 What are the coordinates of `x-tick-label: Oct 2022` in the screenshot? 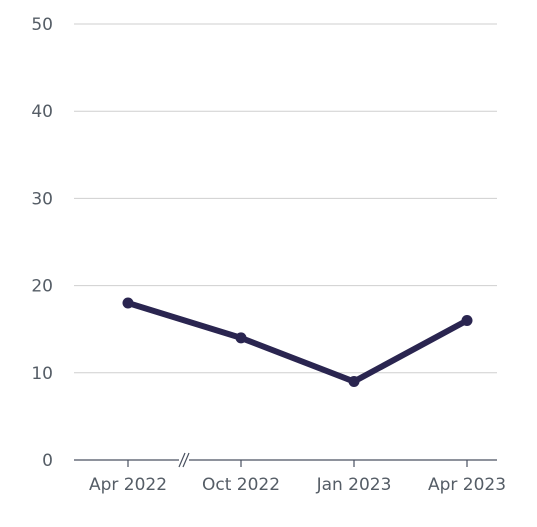 It's located at (241, 485).